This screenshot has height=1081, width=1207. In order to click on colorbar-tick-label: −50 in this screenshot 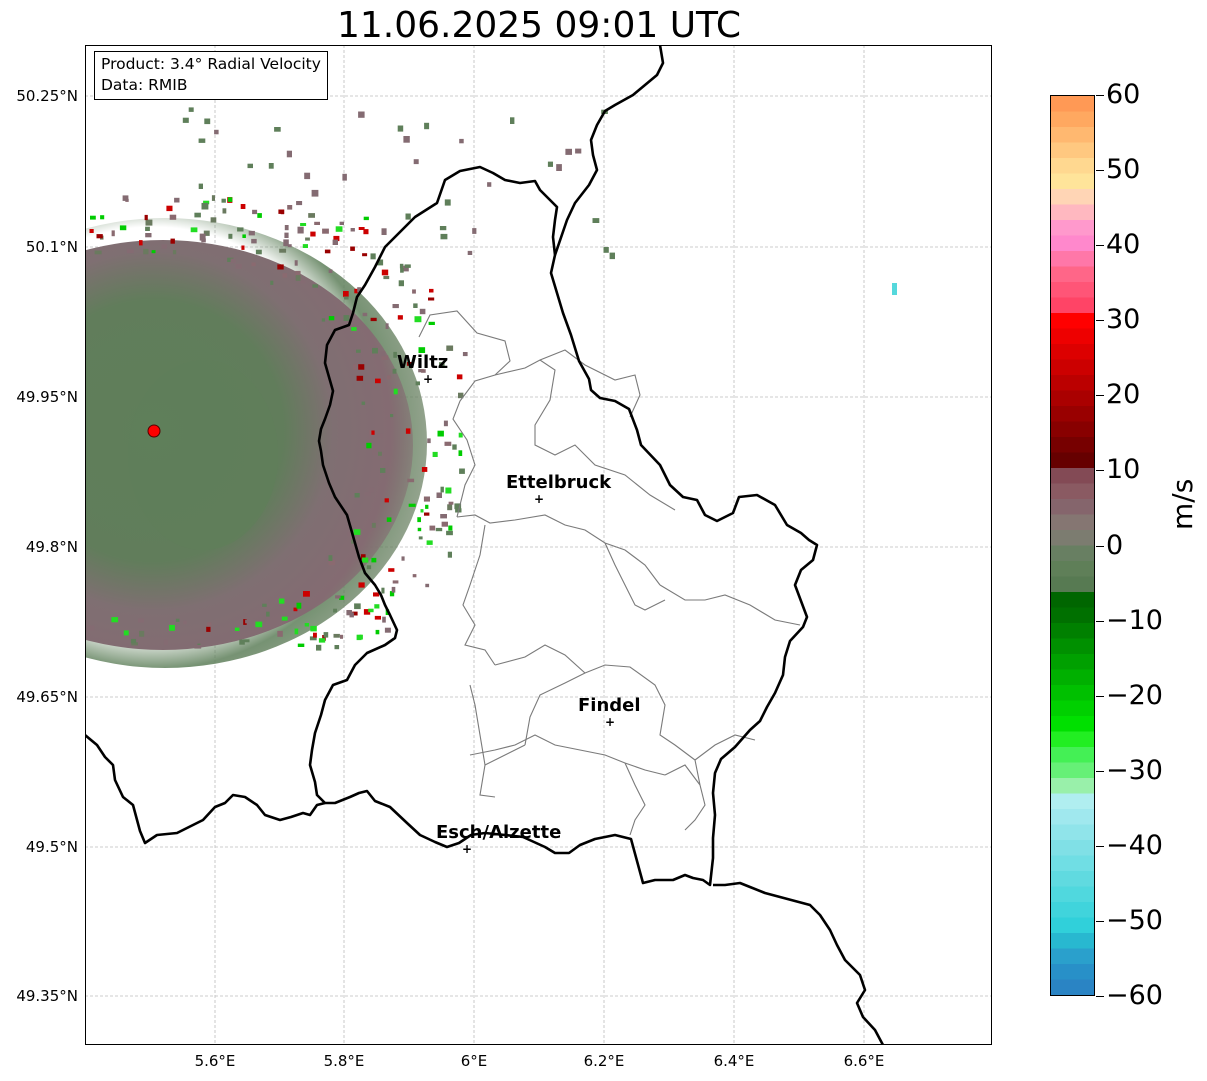, I will do `click(1134, 920)`.